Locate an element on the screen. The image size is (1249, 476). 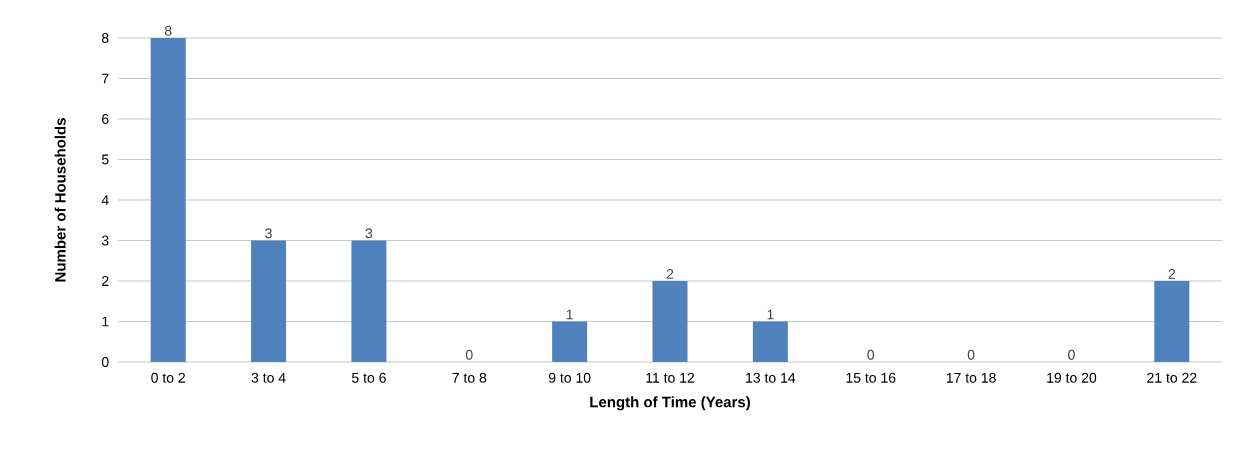
y-tick-label: 5 is located at coordinates (105, 159).